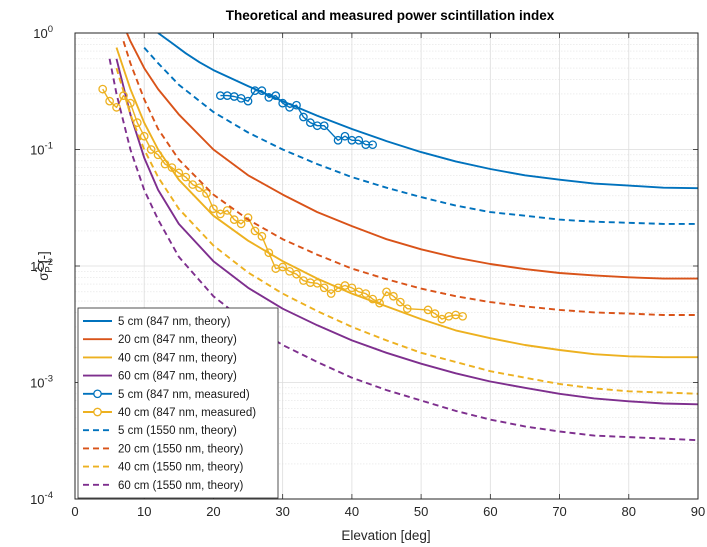 The height and width of the screenshot is (547, 707). What do you see at coordinates (352, 511) in the screenshot?
I see `x-tick-label: 40` at bounding box center [352, 511].